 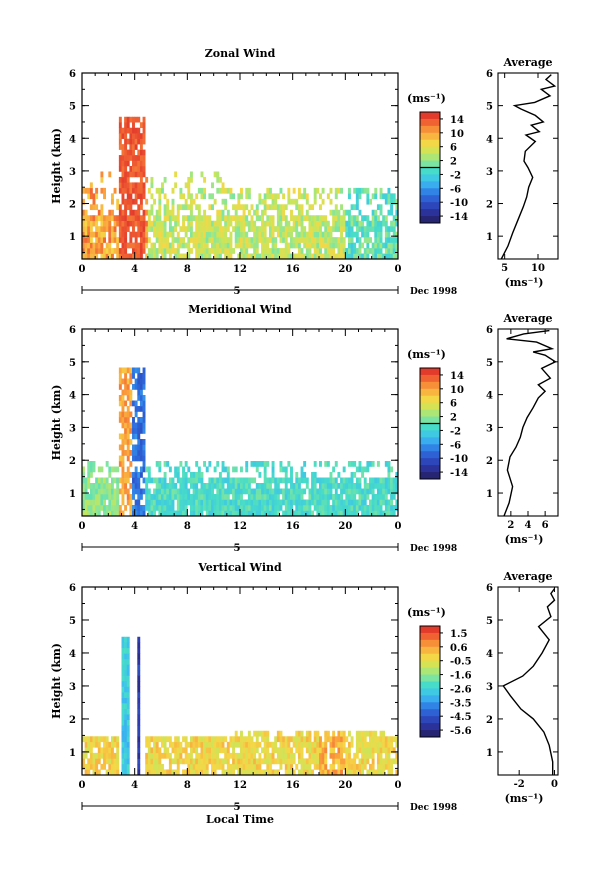 I want to click on colorbar-tick-label: -2.6, so click(x=461, y=689).